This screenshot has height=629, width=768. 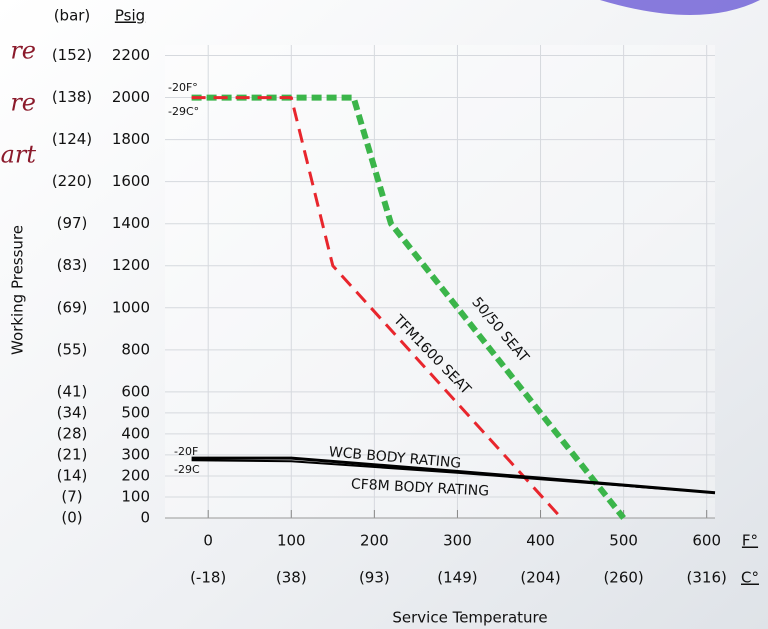 What do you see at coordinates (135, 475) in the screenshot?
I see `y-tick-label: 200` at bounding box center [135, 475].